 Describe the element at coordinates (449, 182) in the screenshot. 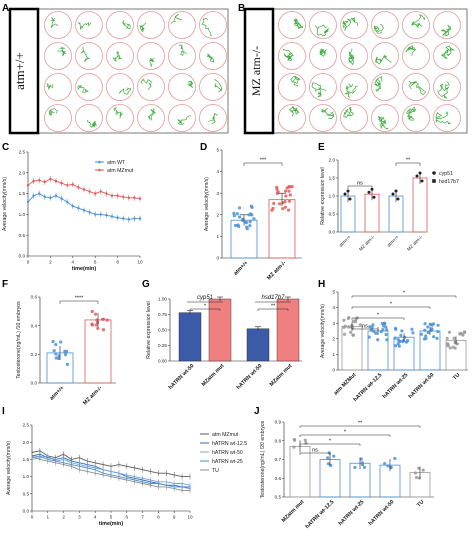

I see `legend-label: hsd17b7` at that location.